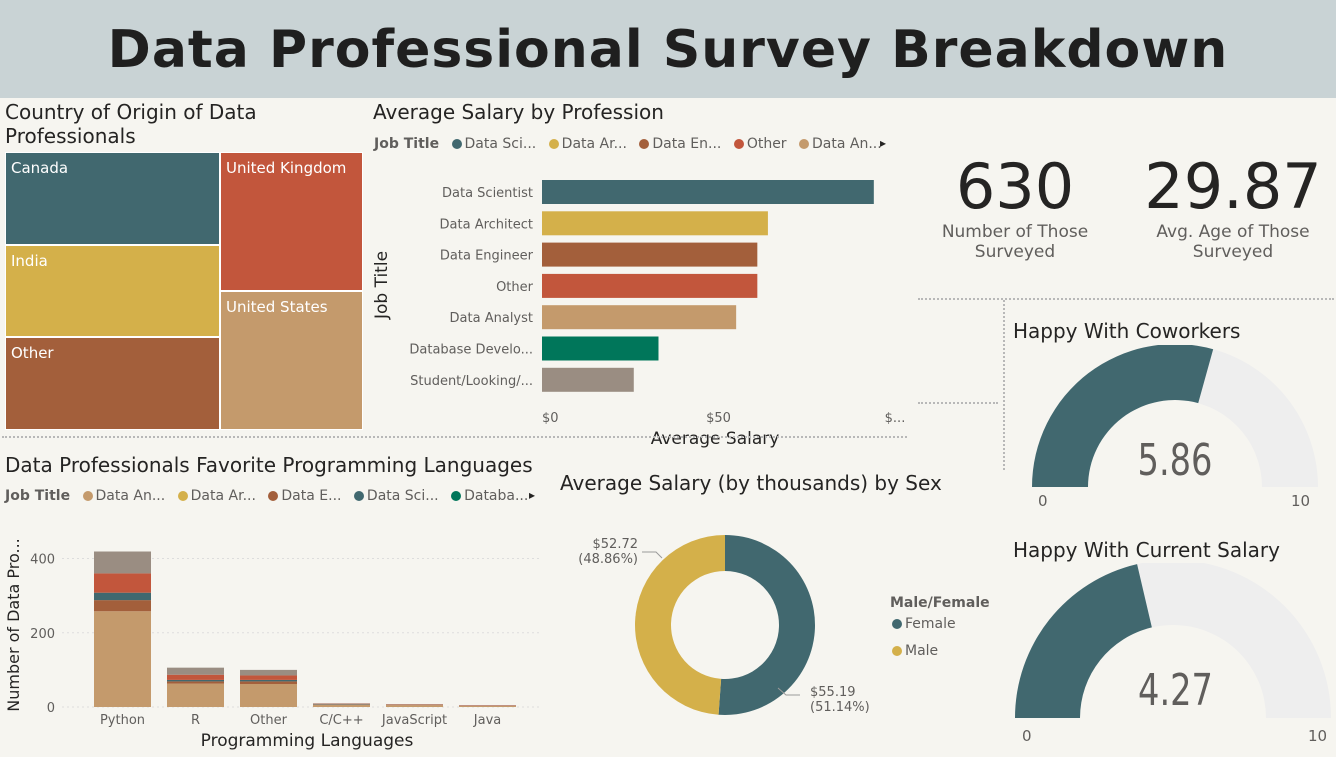 The height and width of the screenshot is (757, 1336). What do you see at coordinates (70, 136) in the screenshot?
I see `treemap-title-line2: Professionals` at bounding box center [70, 136].